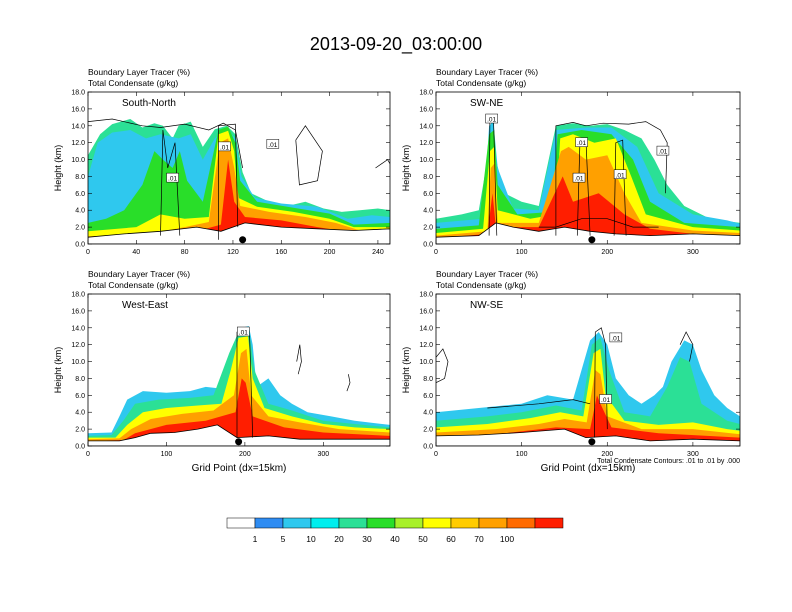  I want to click on plot-area: .01 .01 .01, so click(239, 181).